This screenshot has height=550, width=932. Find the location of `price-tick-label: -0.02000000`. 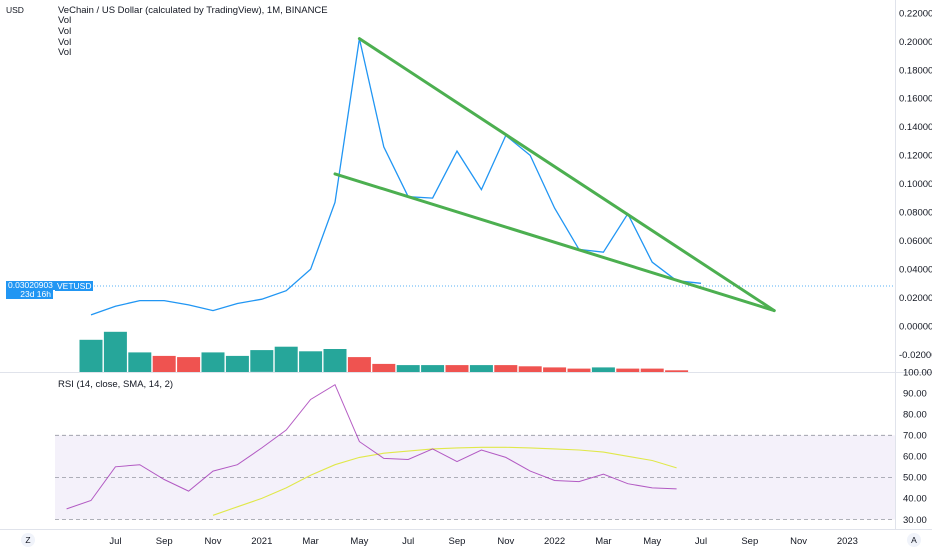

price-tick-label: -0.02000000 is located at coordinates (915, 355).